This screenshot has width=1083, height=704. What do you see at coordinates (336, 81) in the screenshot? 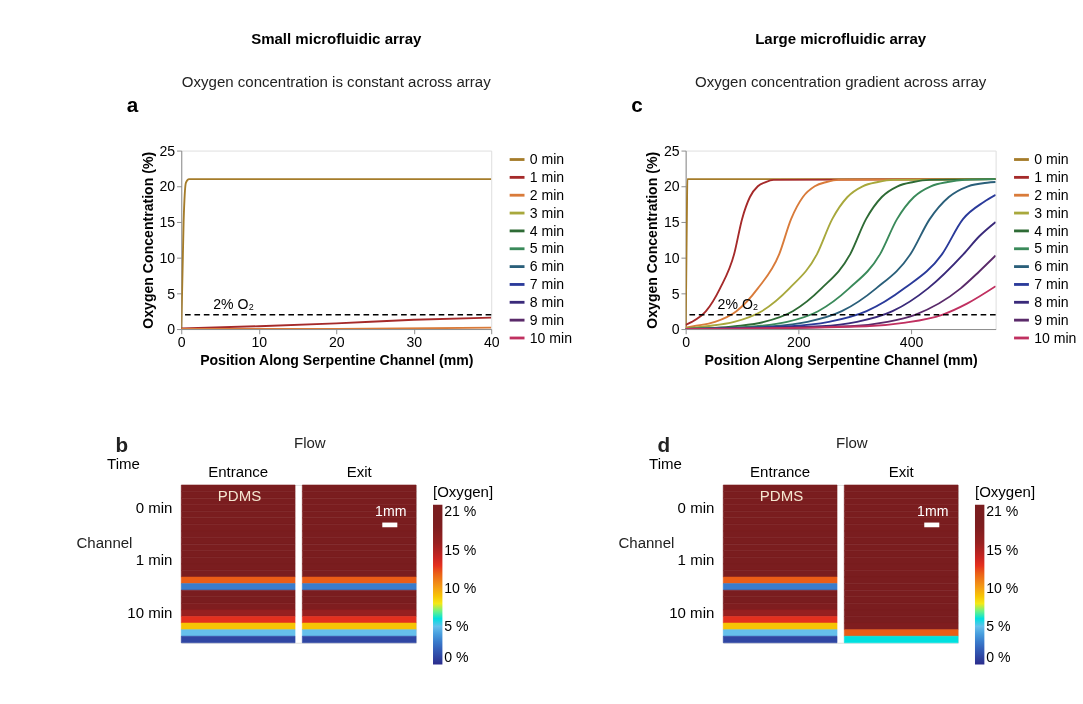
I see `chart-subtitle: Oxygen concentration is constant across array` at bounding box center [336, 81].